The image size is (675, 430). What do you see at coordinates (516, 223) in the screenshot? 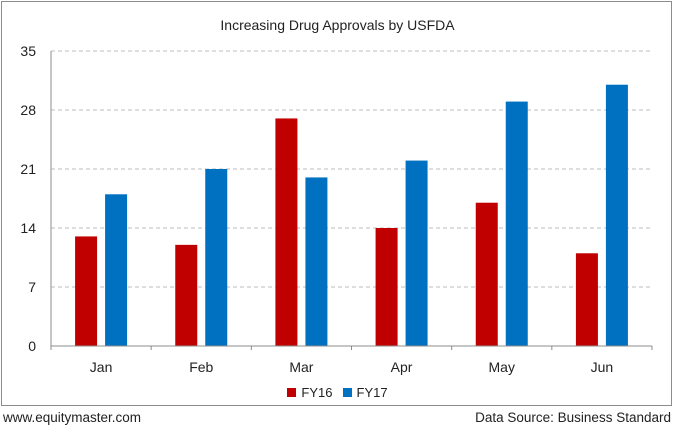
I see `bar-fy17-may` at bounding box center [516, 223].